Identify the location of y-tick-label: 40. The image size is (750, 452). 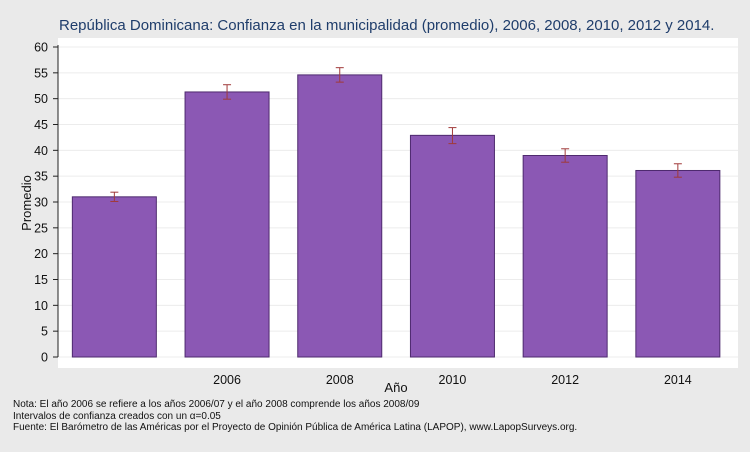
(41, 151).